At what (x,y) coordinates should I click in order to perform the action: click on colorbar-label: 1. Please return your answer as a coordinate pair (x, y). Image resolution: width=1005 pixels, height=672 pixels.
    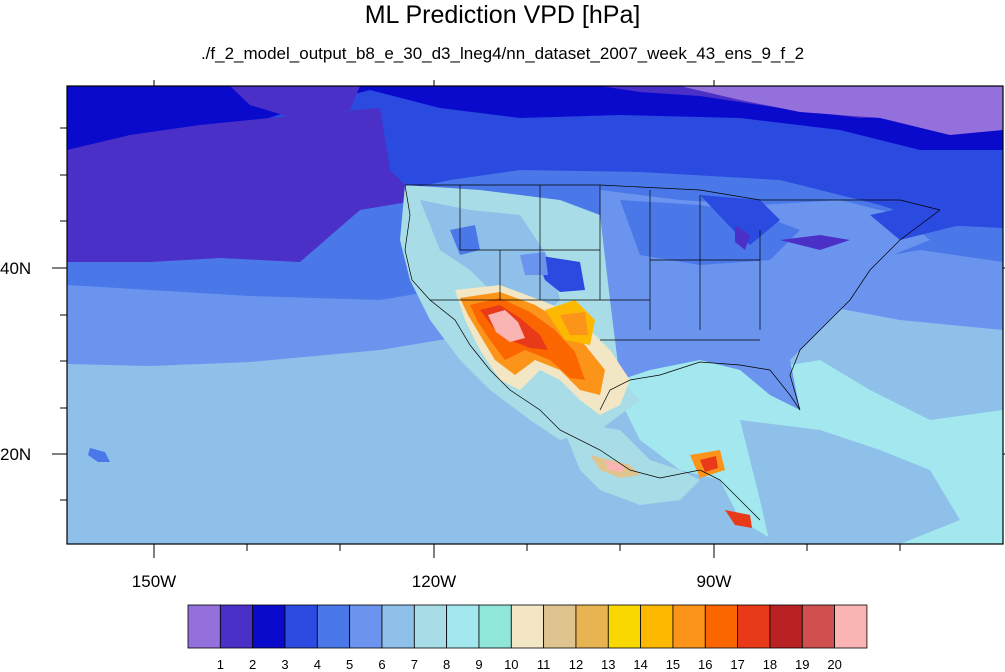
    Looking at the image, I should click on (220, 664).